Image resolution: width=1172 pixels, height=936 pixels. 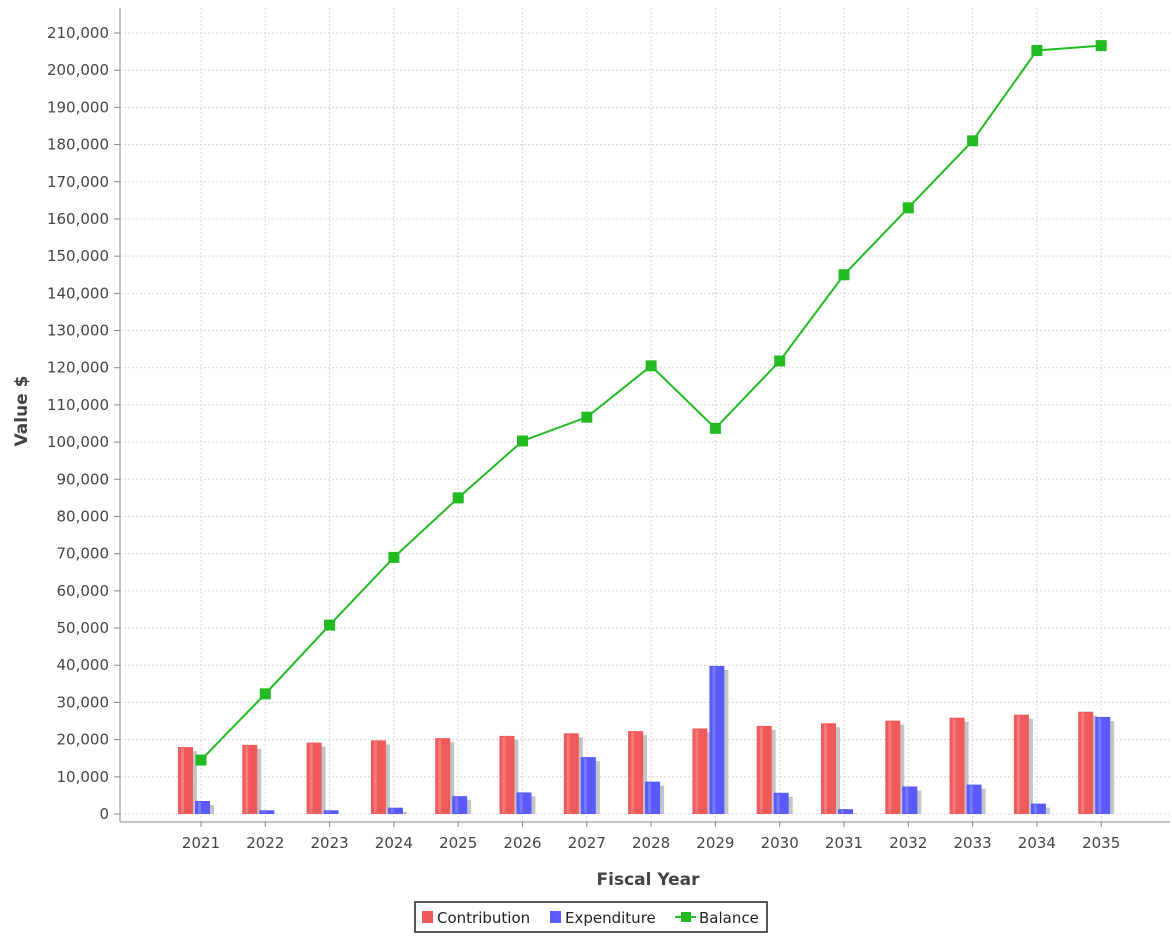 What do you see at coordinates (78, 33) in the screenshot?
I see `y-tick-label: 210,000` at bounding box center [78, 33].